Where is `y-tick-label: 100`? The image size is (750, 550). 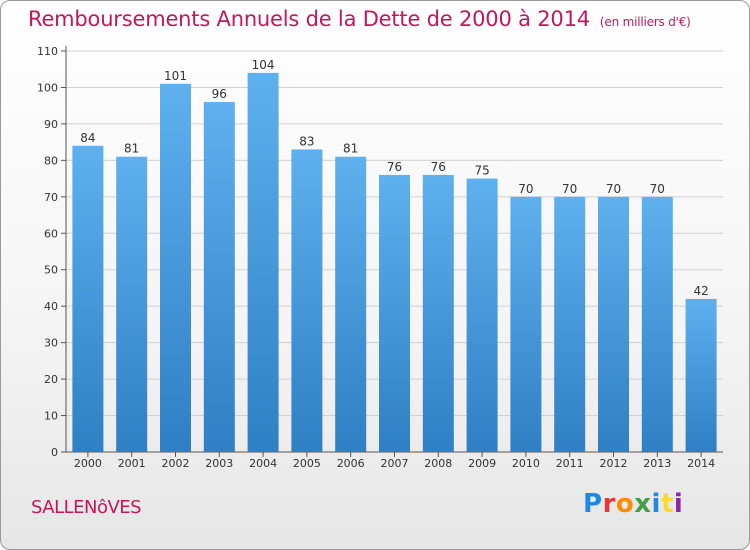
y-tick-label: 100 is located at coordinates (47, 87).